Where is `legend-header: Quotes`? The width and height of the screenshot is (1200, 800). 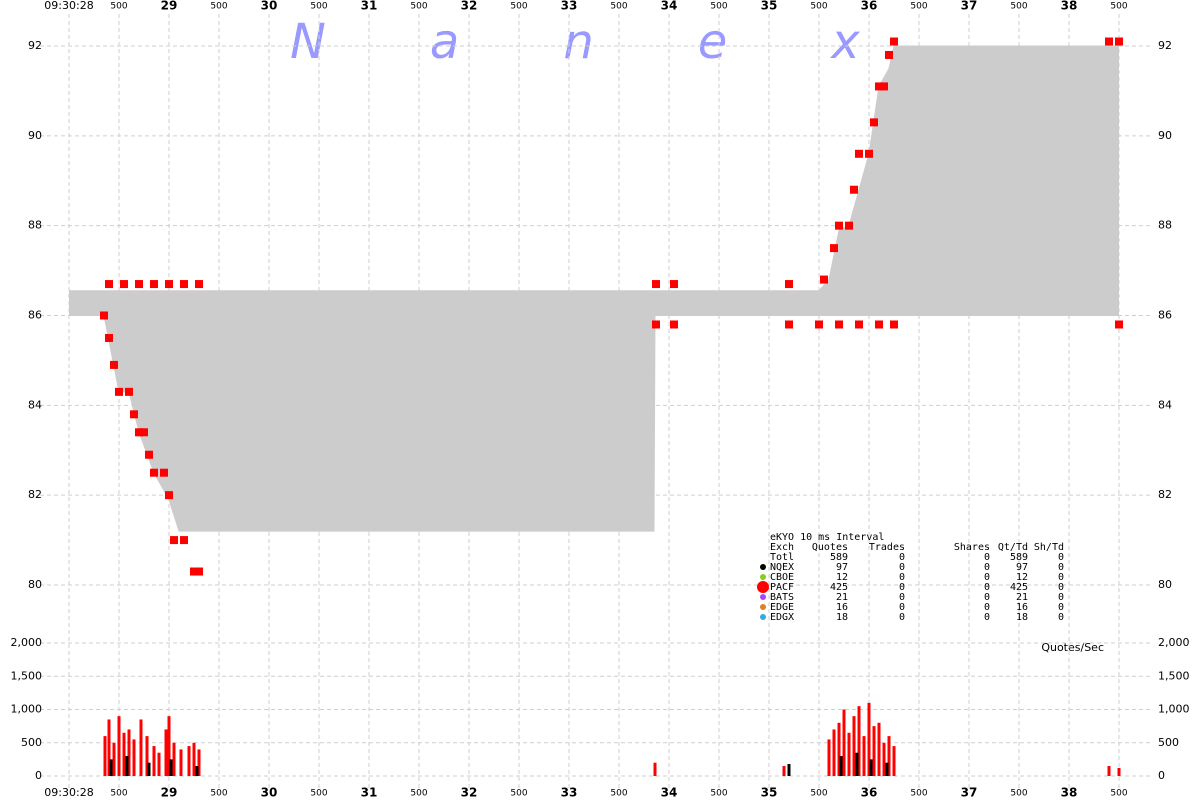
legend-header: Quotes is located at coordinates (830, 547).